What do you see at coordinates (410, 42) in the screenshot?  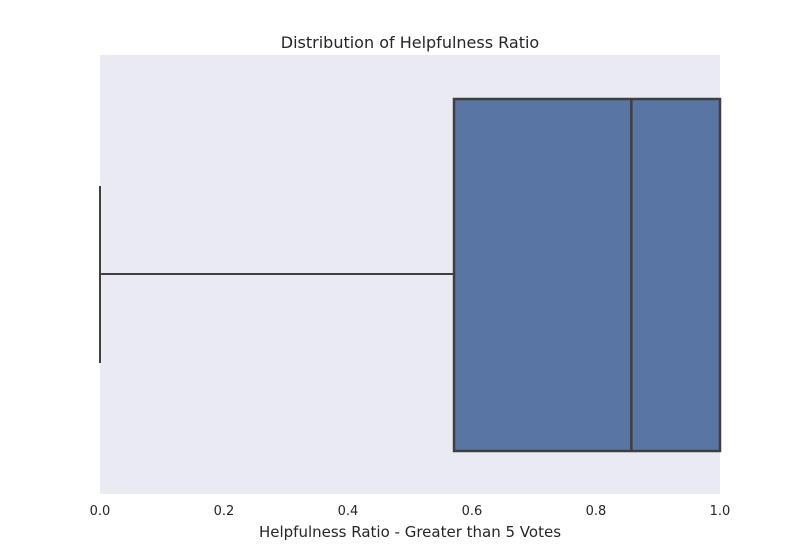 I see `chart-title: Distribution of Helpfulness Ratio` at bounding box center [410, 42].